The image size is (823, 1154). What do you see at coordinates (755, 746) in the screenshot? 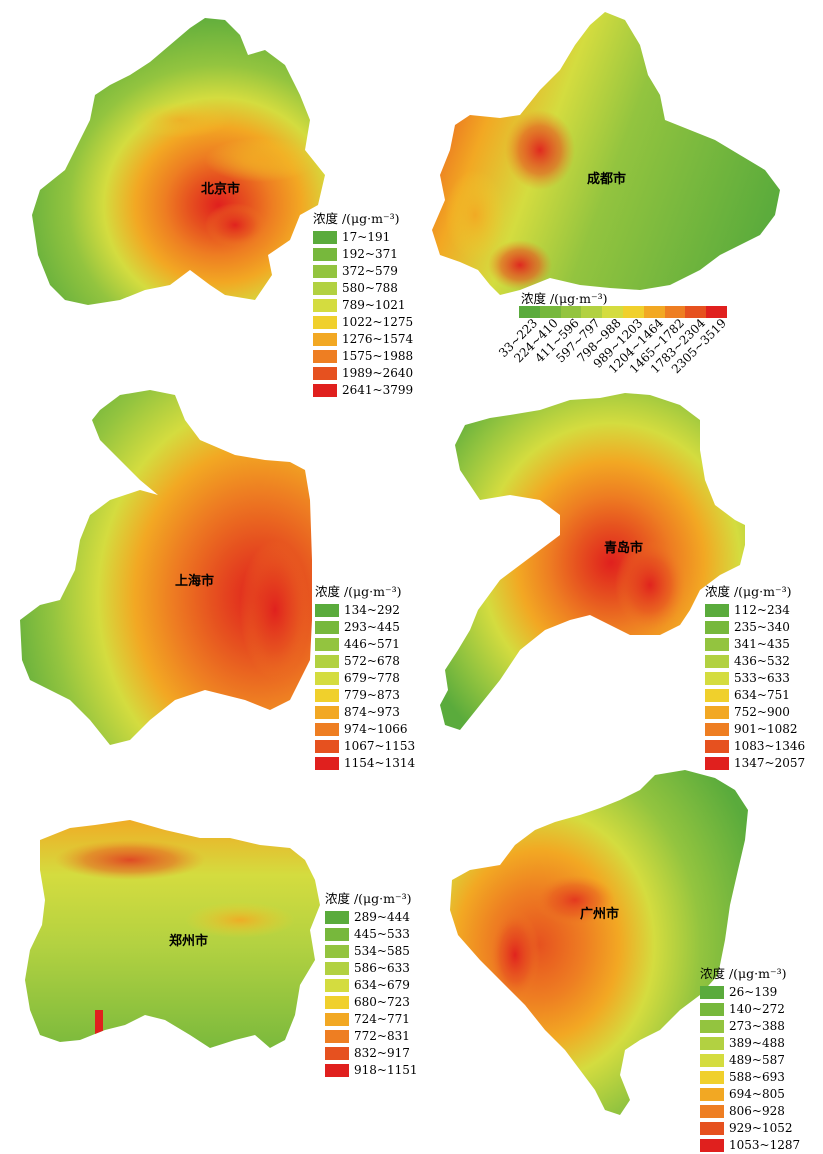
I see `legend-item: 1083~1346` at bounding box center [755, 746].